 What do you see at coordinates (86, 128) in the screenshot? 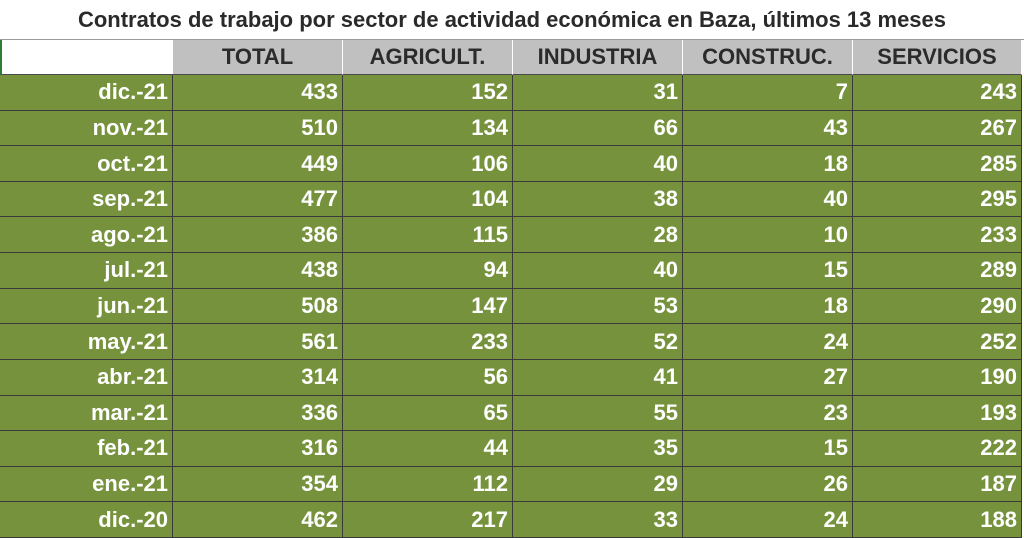
I see `row-label: nov.-21` at bounding box center [86, 128].